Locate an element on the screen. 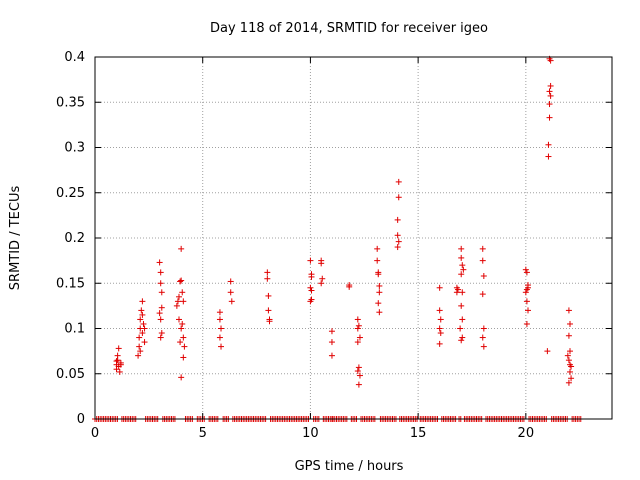 This screenshot has height=480, width=640. y-tick-labels: 0 0.05 0.1 0.15 0.2 0.25 0.3 0.35 0.4 is located at coordinates (70, 238).